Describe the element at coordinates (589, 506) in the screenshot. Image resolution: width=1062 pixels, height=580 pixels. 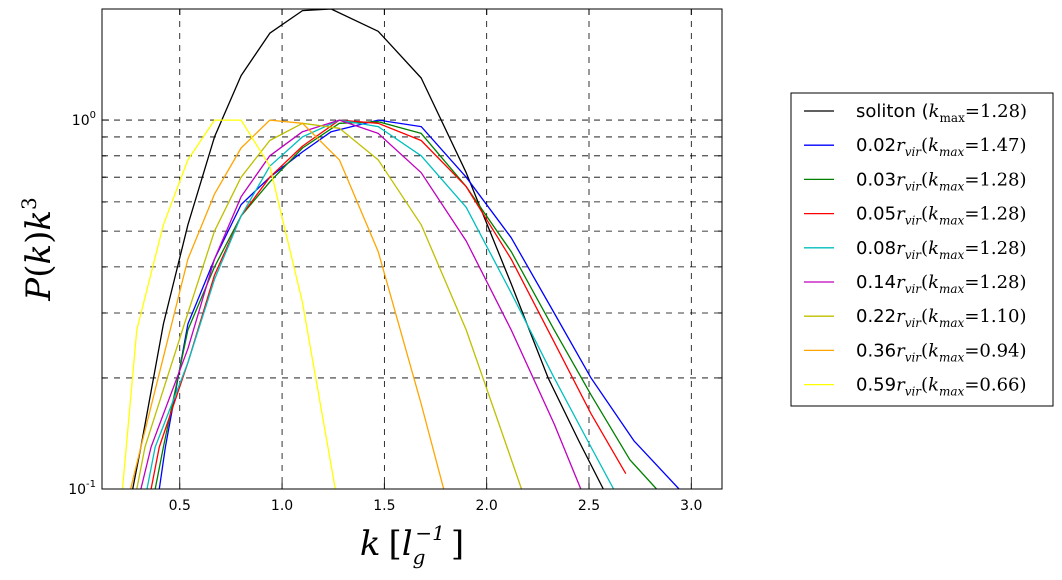
I see `x-tick-label: 2.5` at that location.